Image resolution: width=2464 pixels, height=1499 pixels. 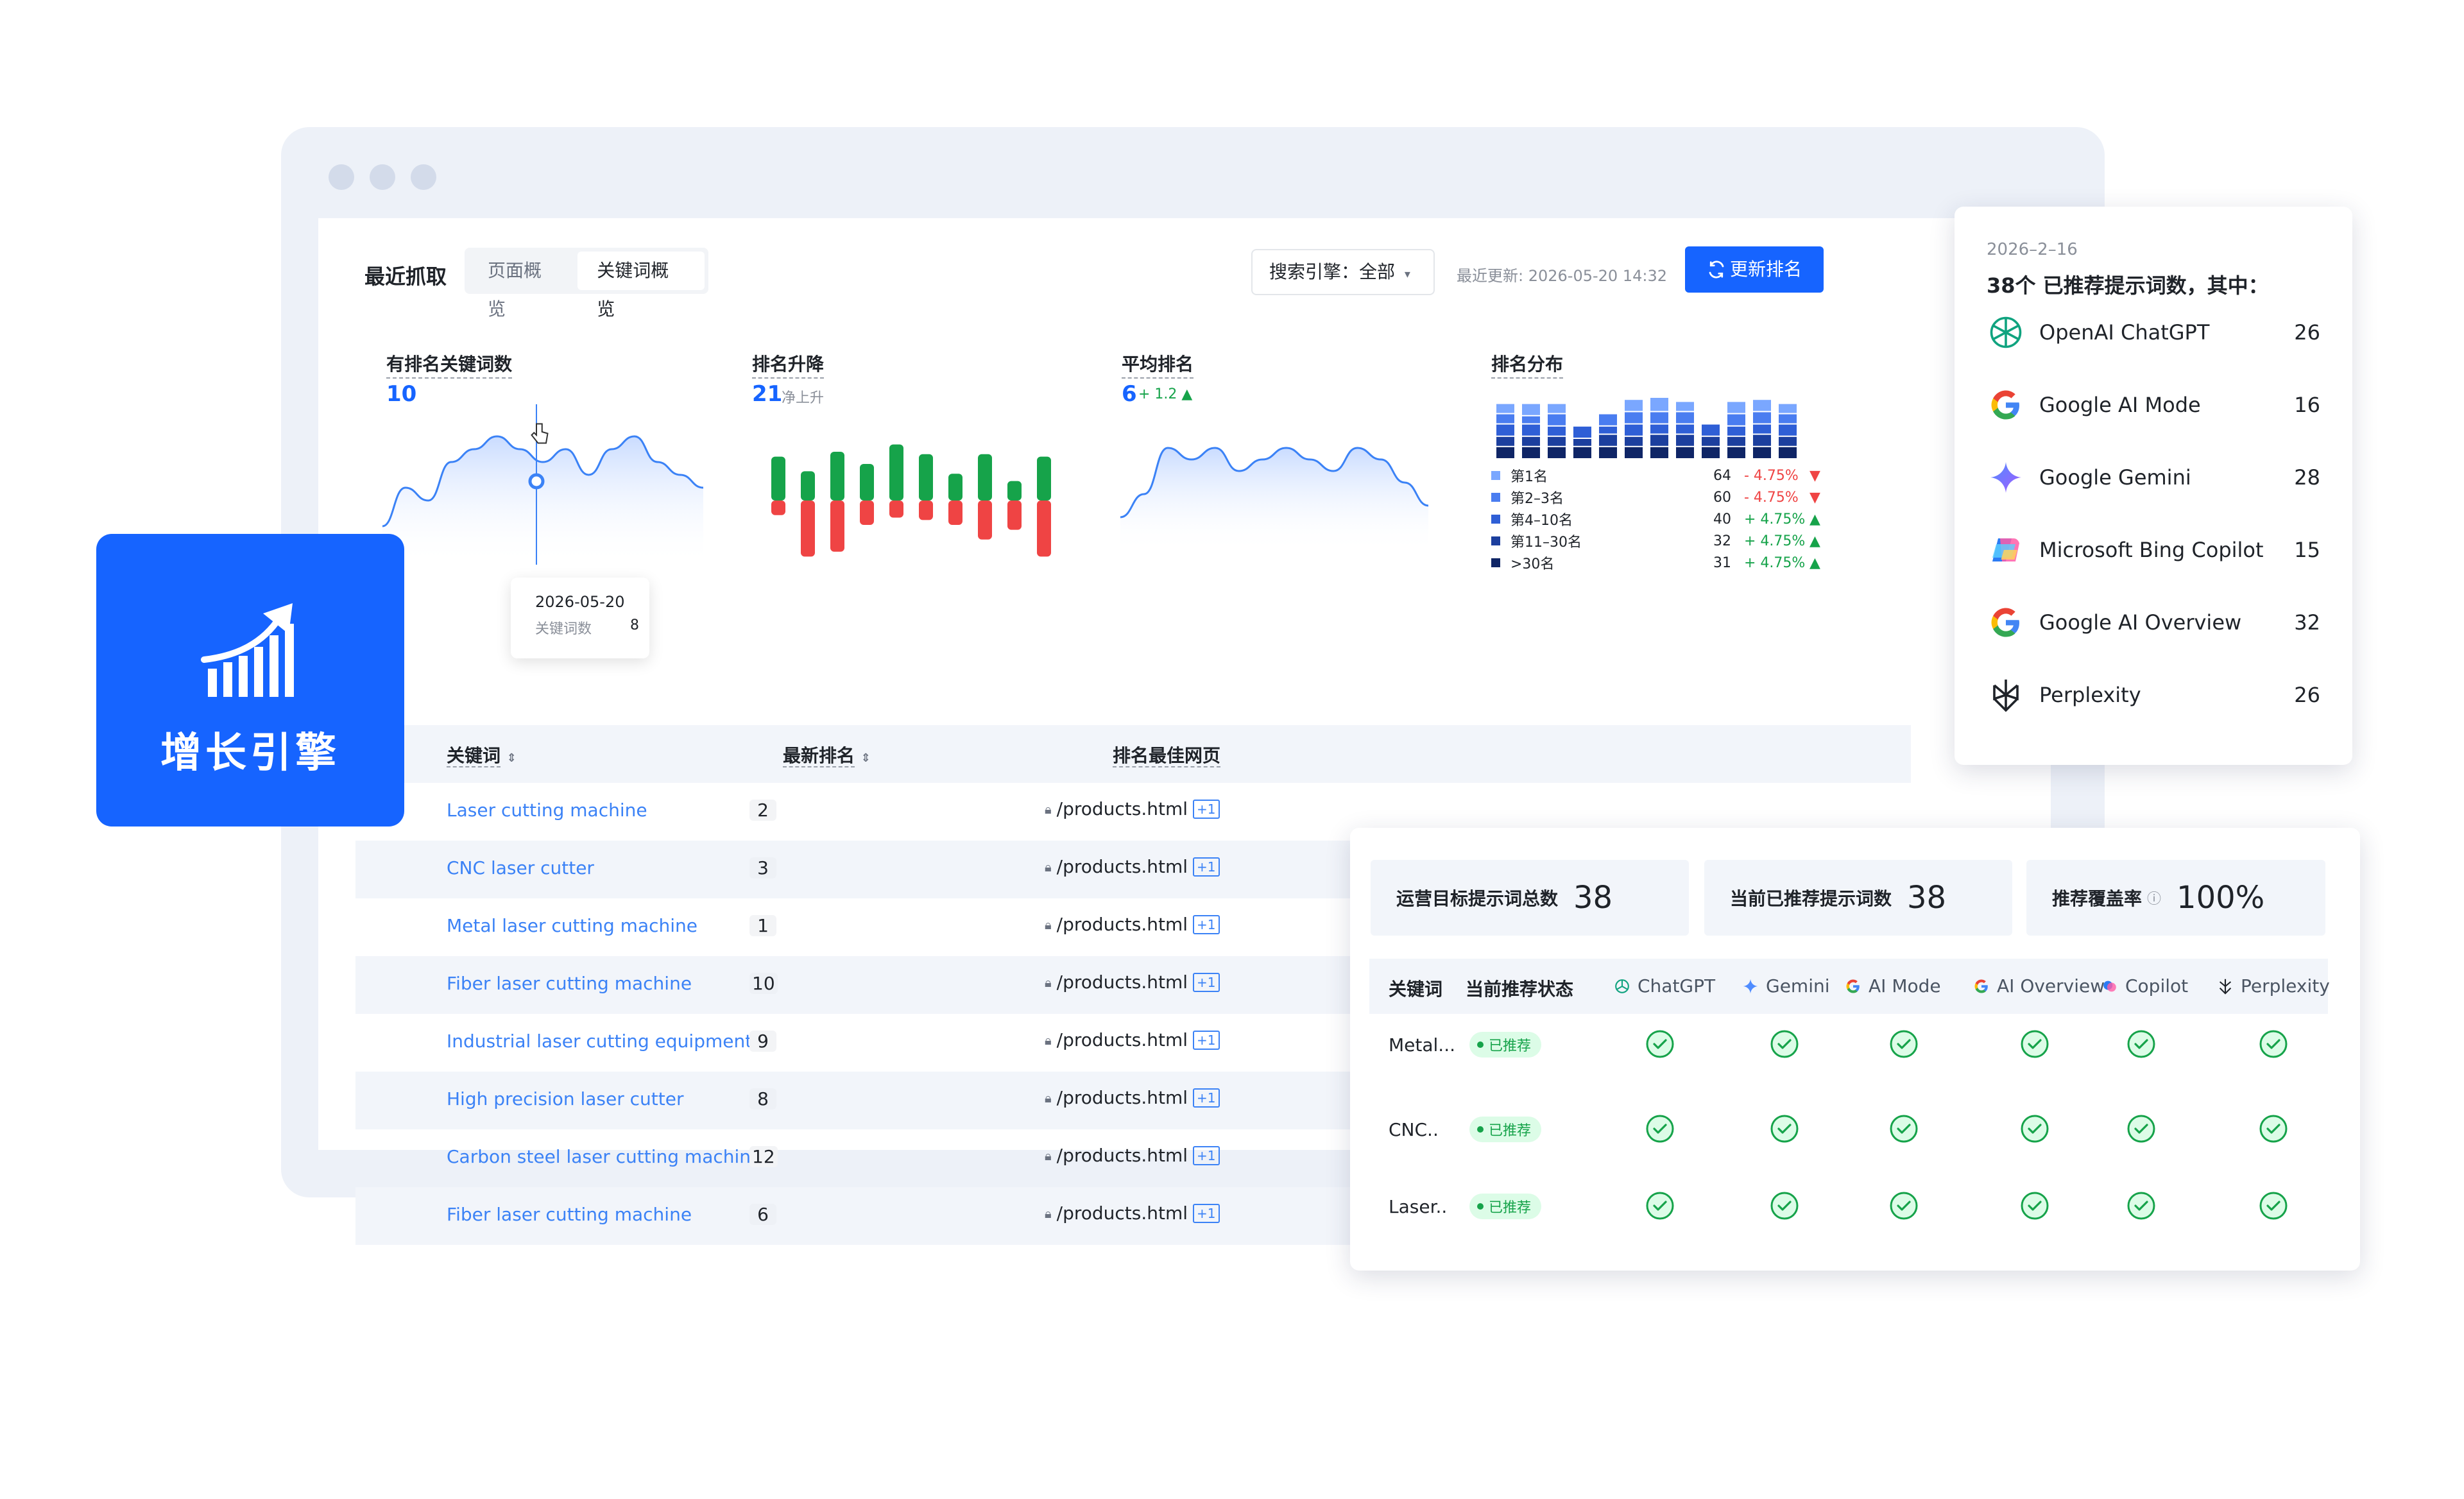 What do you see at coordinates (1496, 540) in the screenshot?
I see `legend-swatch` at bounding box center [1496, 540].